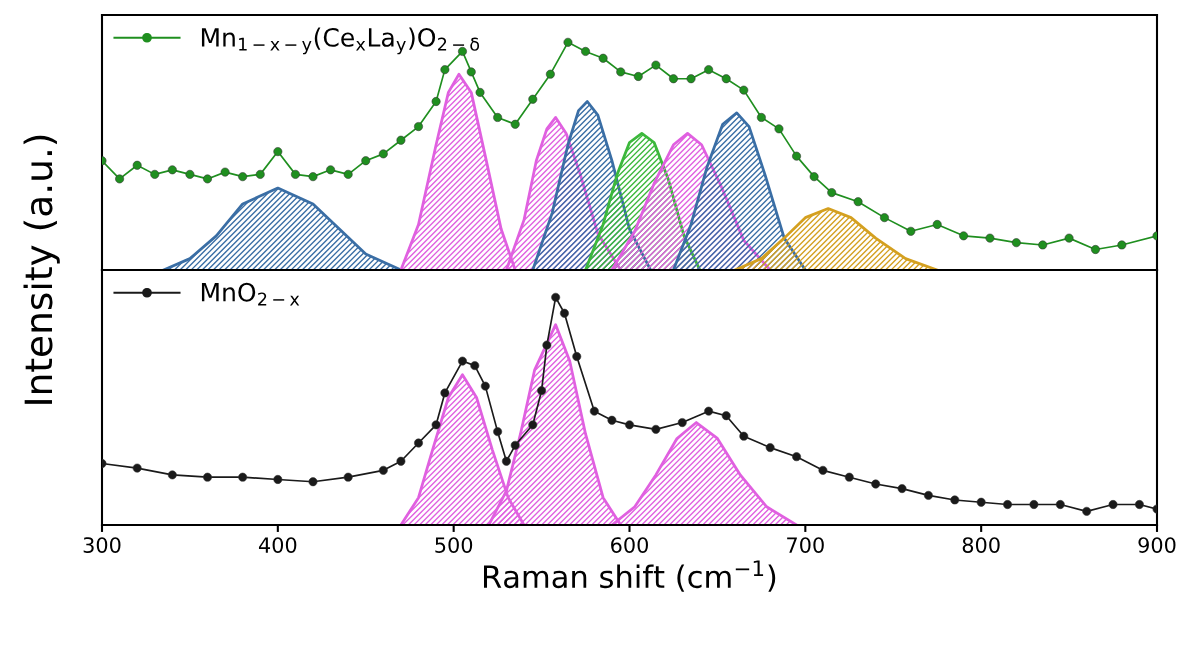  What do you see at coordinates (277, 545) in the screenshot?
I see `x-tick-label: 400` at bounding box center [277, 545].